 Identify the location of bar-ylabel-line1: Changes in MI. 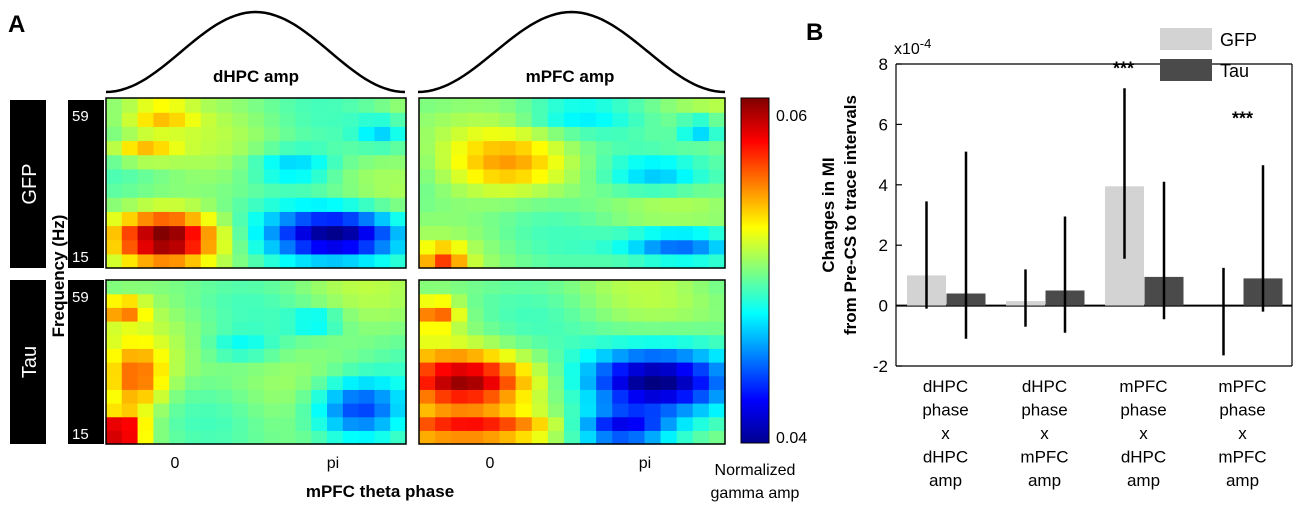
(828, 214).